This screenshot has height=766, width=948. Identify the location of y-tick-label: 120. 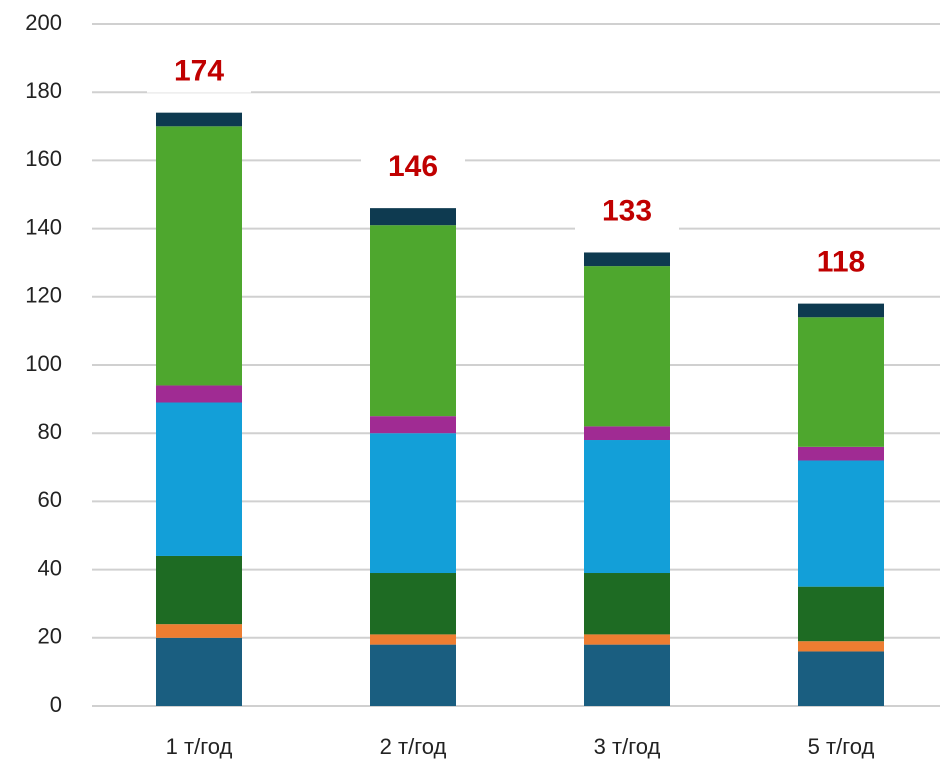
(43, 295).